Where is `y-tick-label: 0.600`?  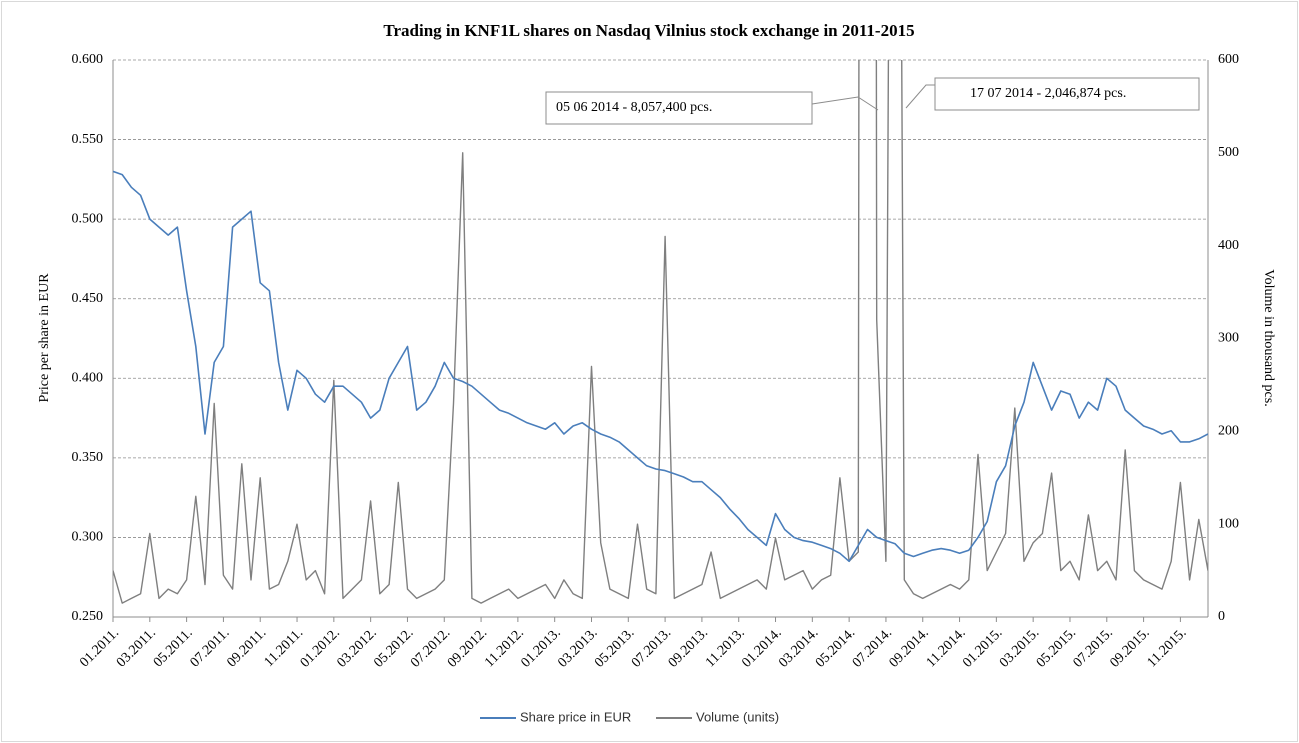
y-tick-label: 0.600 is located at coordinates (88, 59).